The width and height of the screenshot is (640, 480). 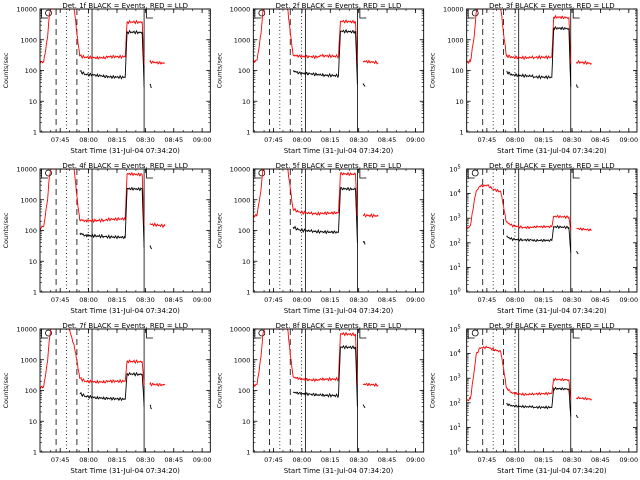 What do you see at coordinates (339, 326) in the screenshot?
I see `panel-title: Det. 8f BLACK = Events, RED = LLD` at bounding box center [339, 326].